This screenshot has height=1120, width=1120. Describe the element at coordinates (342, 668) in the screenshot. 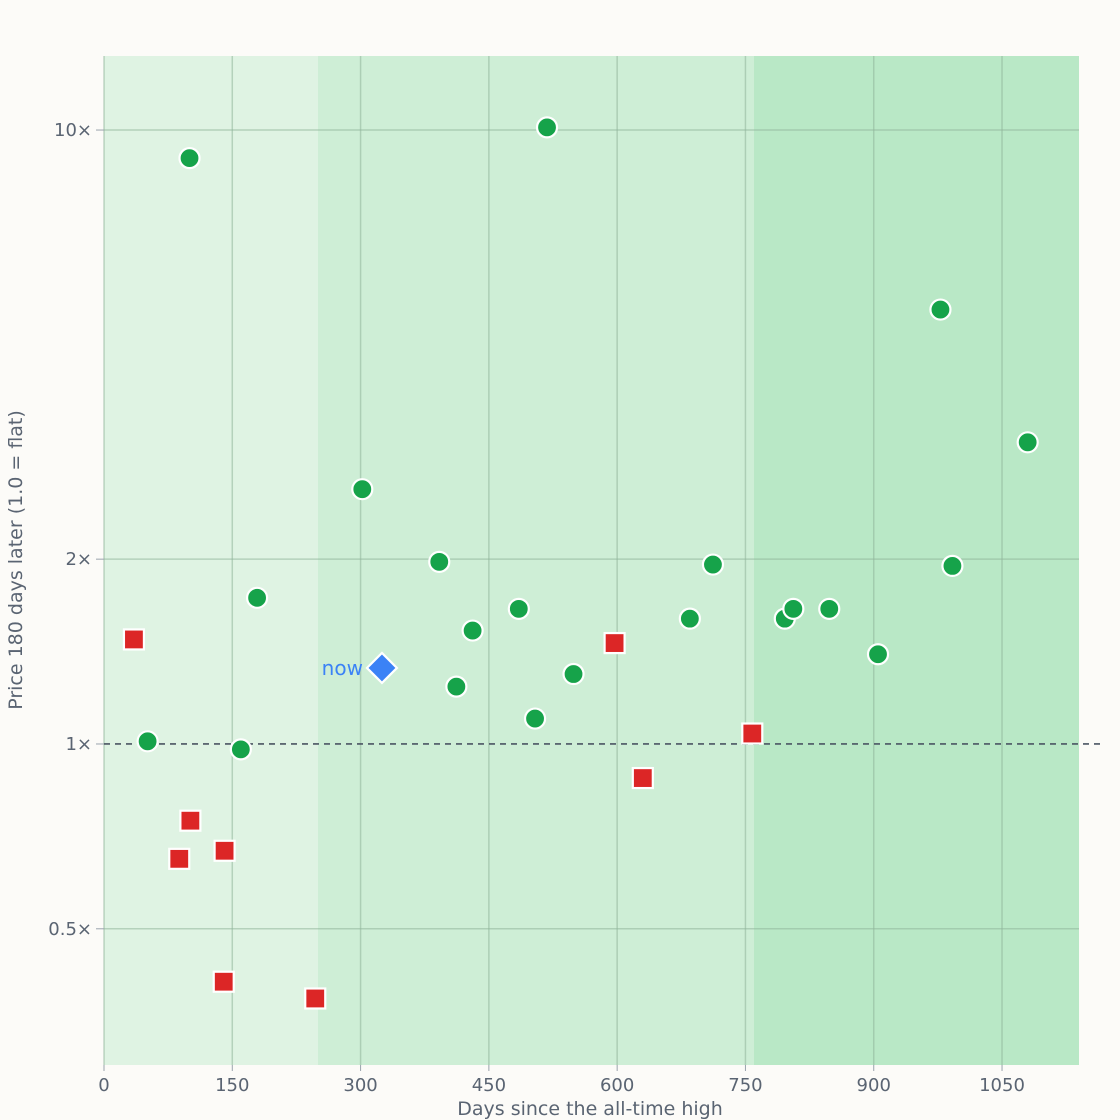

I see `highlight-label: now` at that location.